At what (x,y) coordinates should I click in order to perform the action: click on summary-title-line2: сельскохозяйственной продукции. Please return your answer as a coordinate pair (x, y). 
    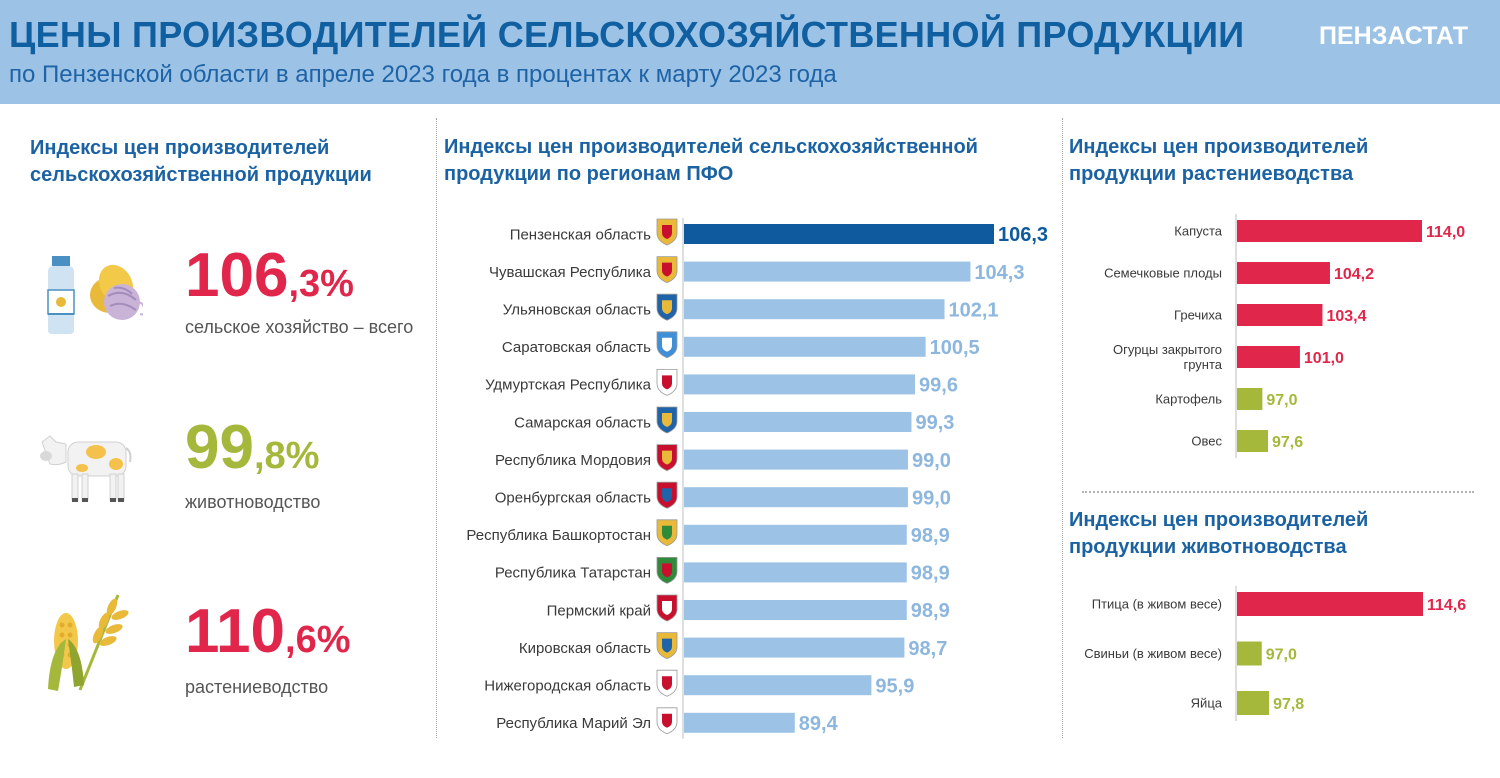
    Looking at the image, I should click on (201, 175).